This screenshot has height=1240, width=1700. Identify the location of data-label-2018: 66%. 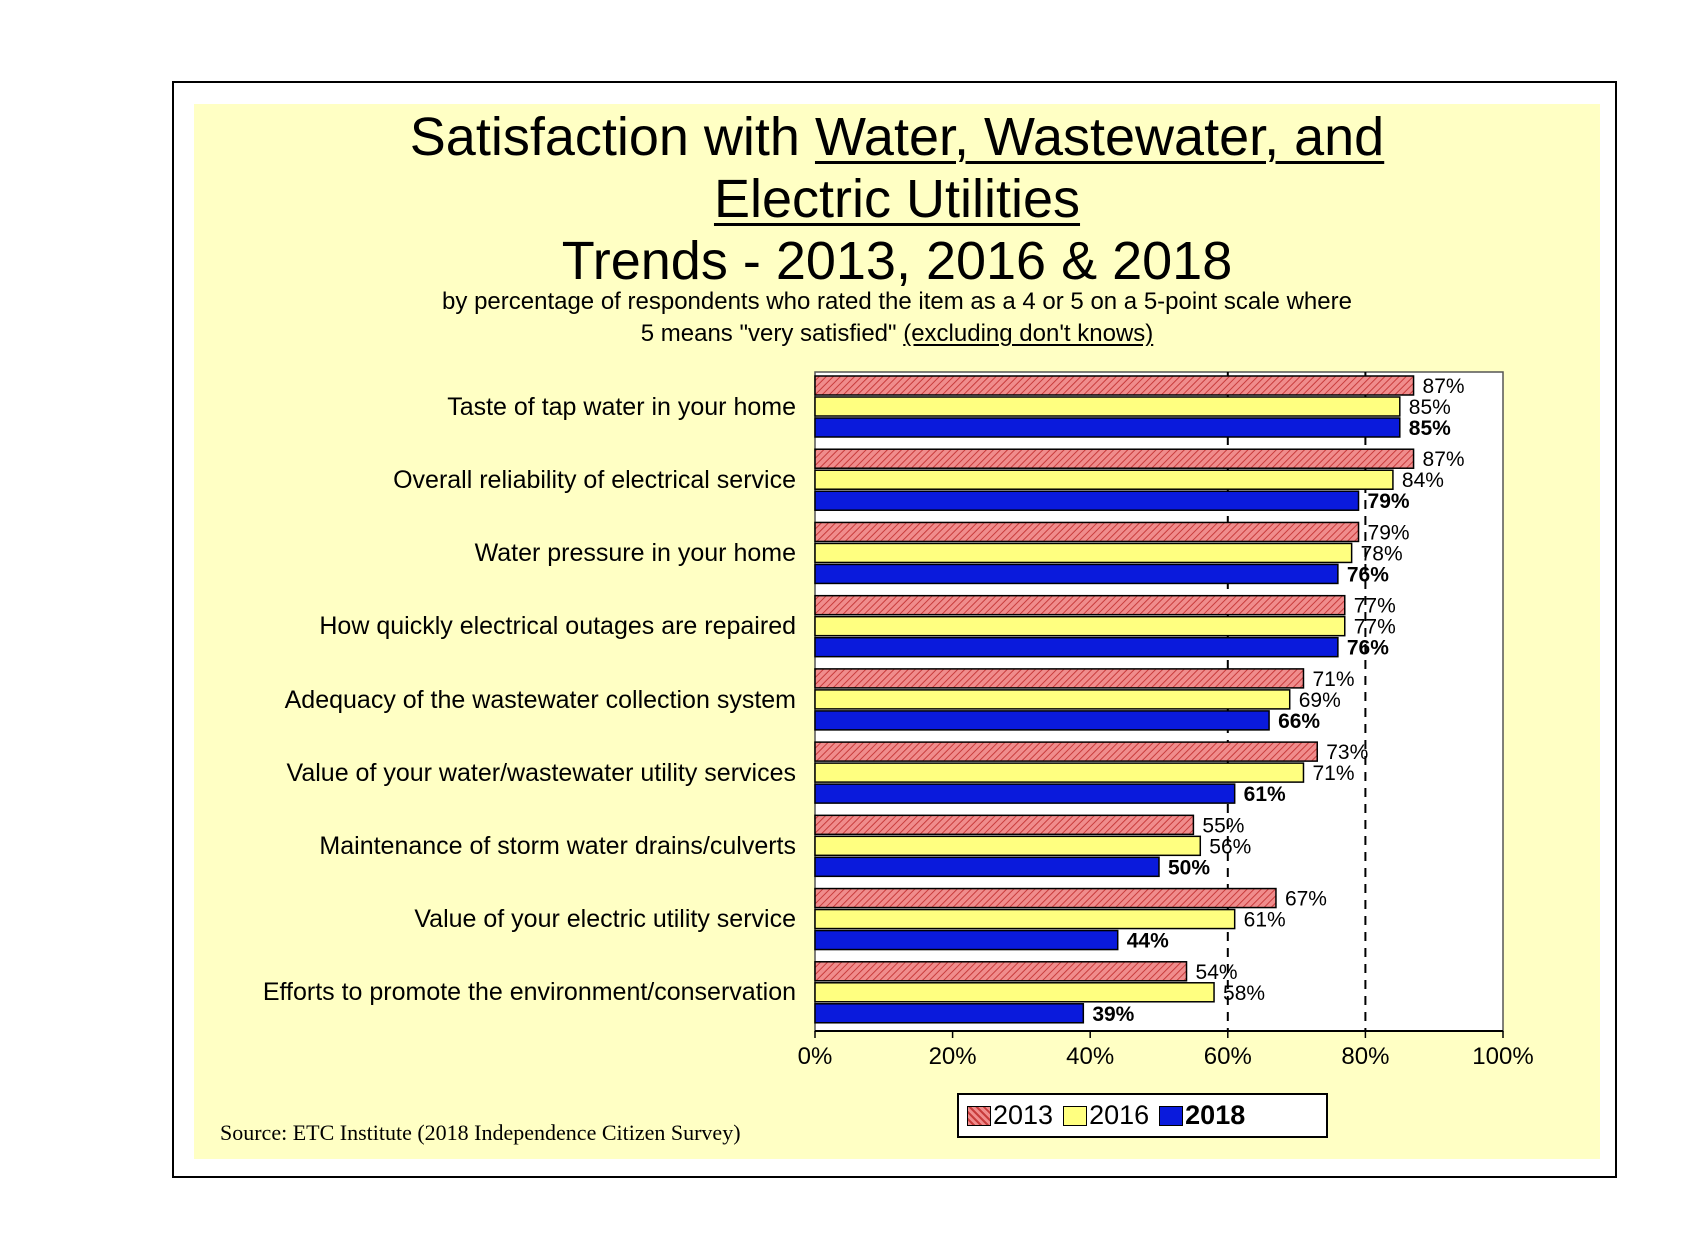
(1299, 721).